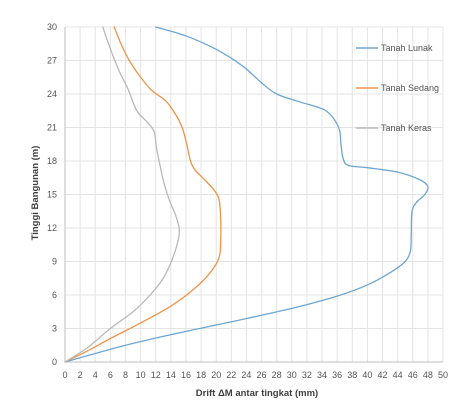 The height and width of the screenshot is (402, 453). Describe the element at coordinates (52, 161) in the screenshot. I see `y-tick-label: 18` at that location.